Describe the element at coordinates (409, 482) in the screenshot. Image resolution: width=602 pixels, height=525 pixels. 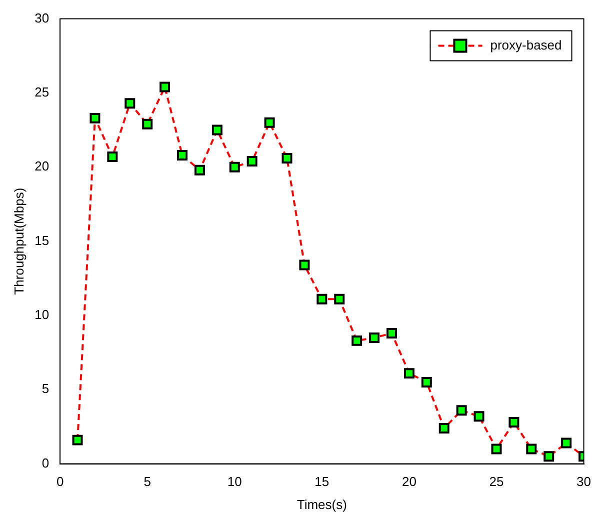
I see `x-tick-label: 20` at that location.